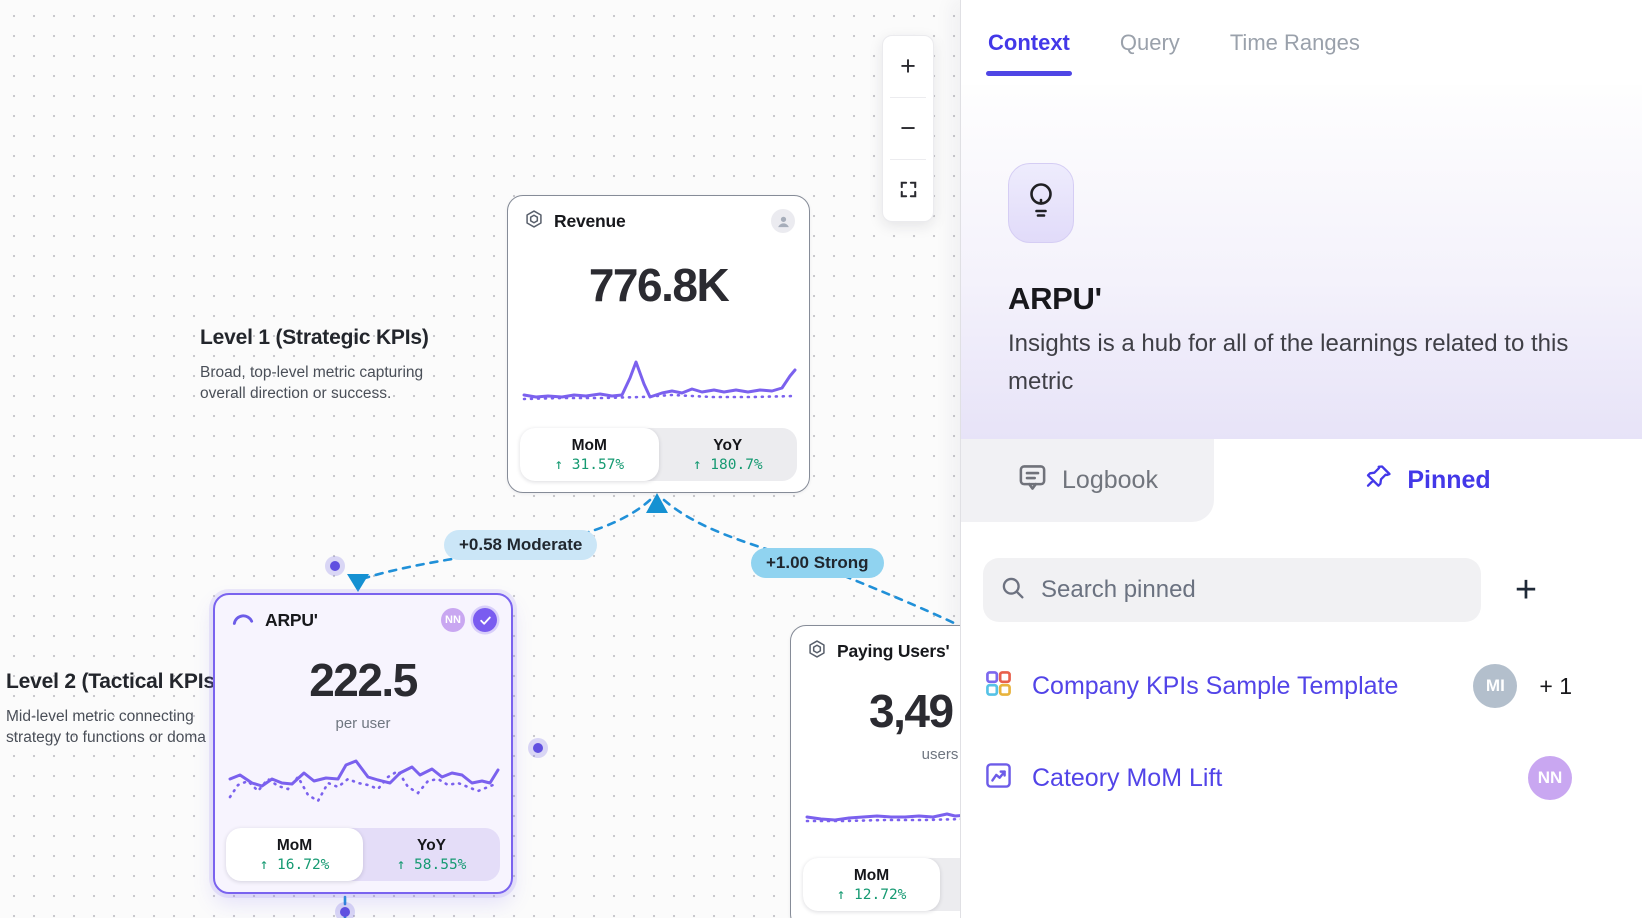  What do you see at coordinates (1449, 480) in the screenshot?
I see `subtab-pinned-label: Pinned` at bounding box center [1449, 480].